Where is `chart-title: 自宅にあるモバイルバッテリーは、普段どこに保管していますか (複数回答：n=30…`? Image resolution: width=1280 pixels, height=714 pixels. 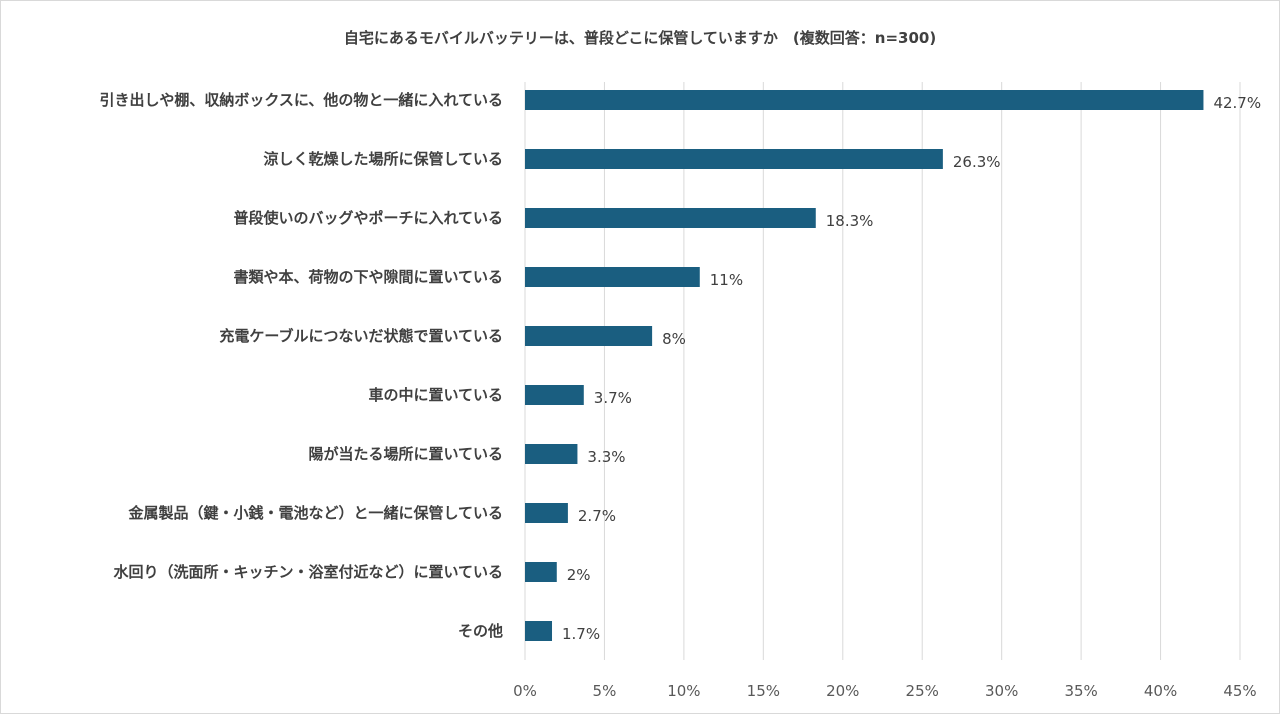
chart-title: 自宅にあるモバイルバッテリーは、普段どこに保管していますか (複数回答：n=30… is located at coordinates (640, 38).